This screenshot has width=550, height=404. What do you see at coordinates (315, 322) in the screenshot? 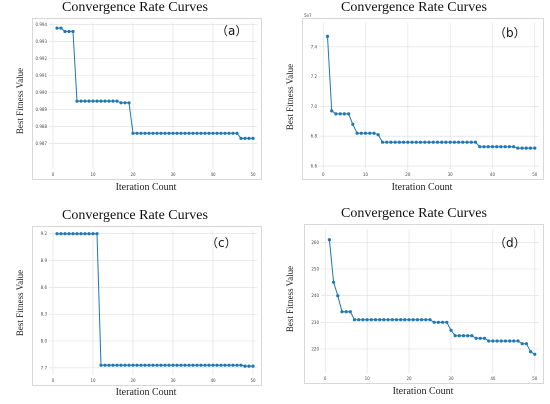
I see `y-tick-label: 230` at bounding box center [315, 322].